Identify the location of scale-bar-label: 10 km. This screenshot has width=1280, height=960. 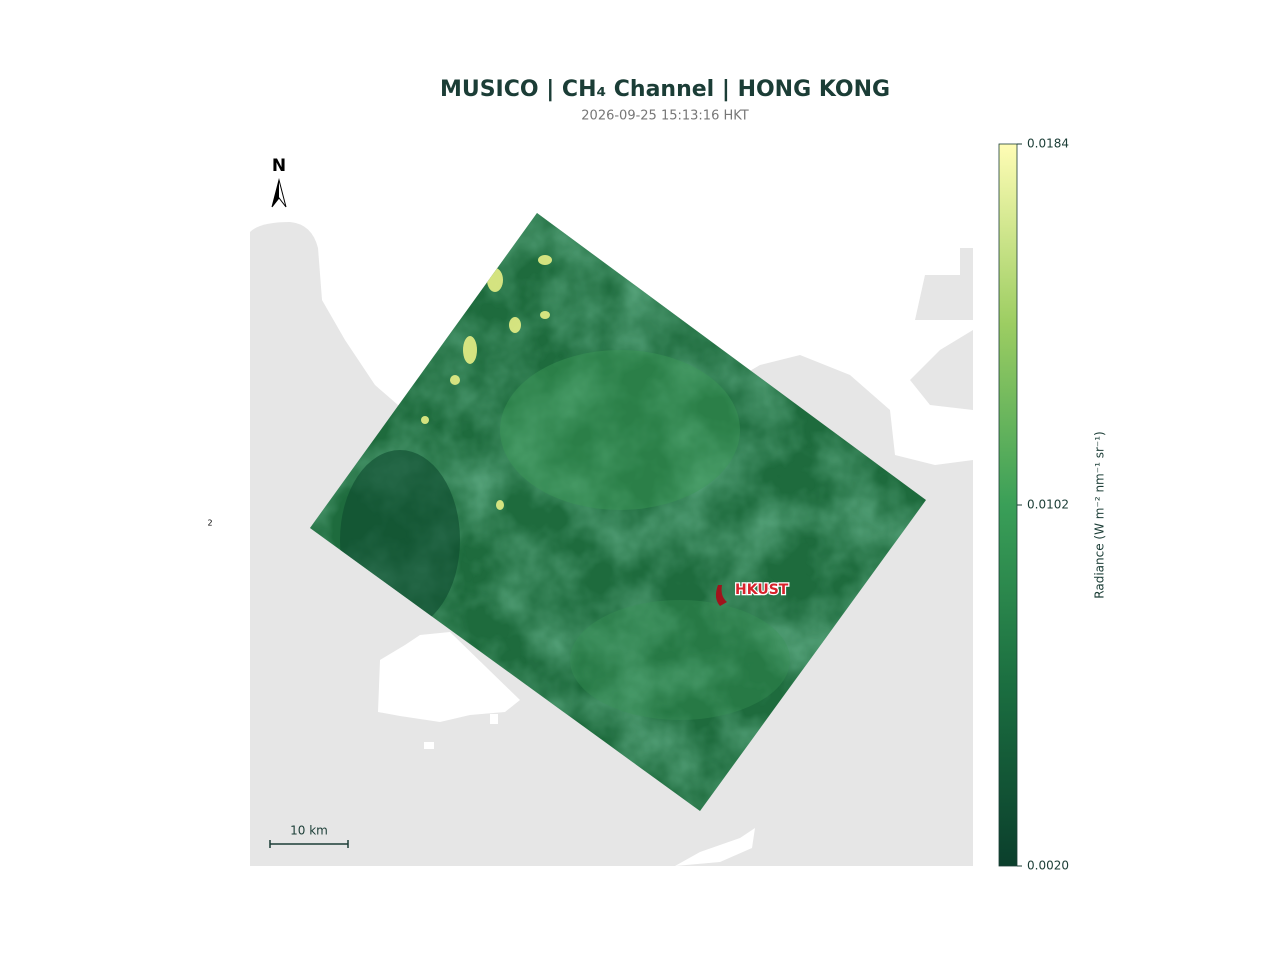
(309, 831).